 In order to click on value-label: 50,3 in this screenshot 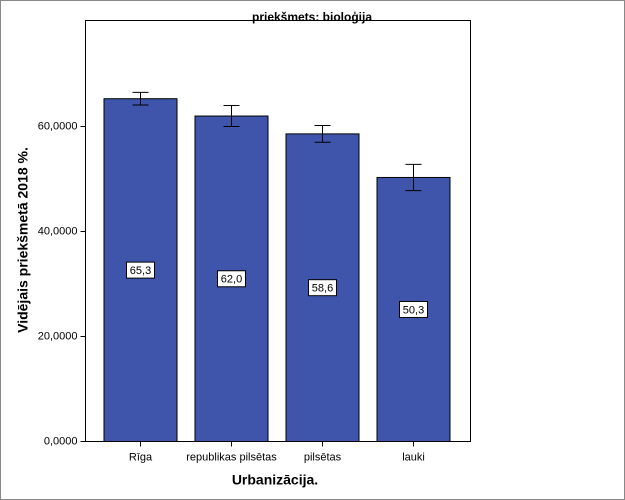, I will do `click(413, 310)`.